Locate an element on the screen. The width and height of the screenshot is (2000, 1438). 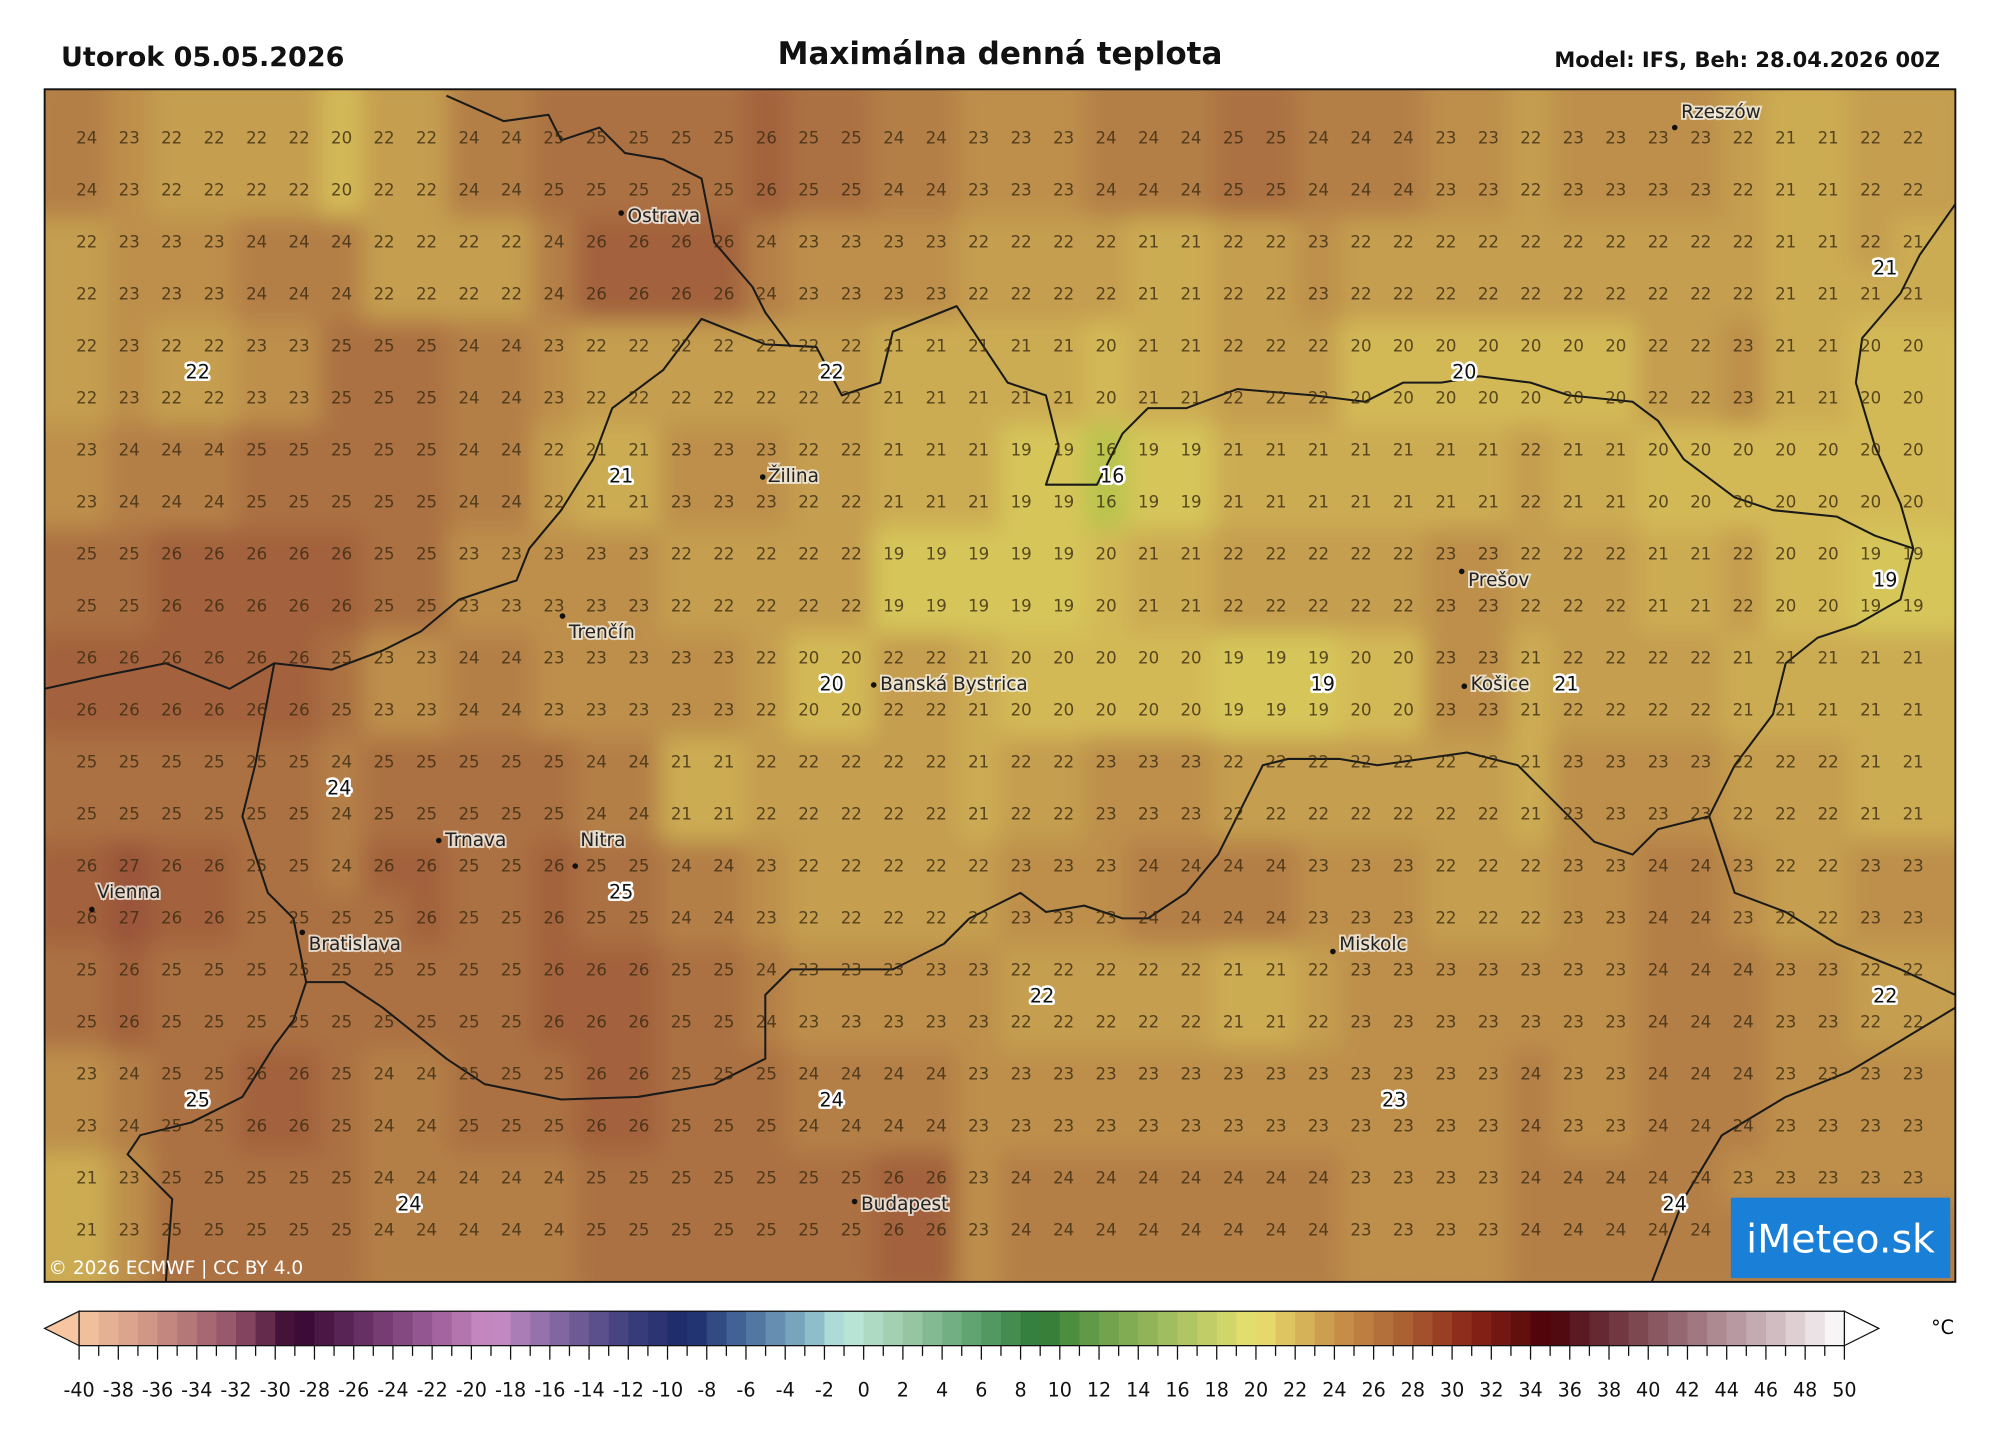
extreme-value-label: 21 is located at coordinates (621, 475).